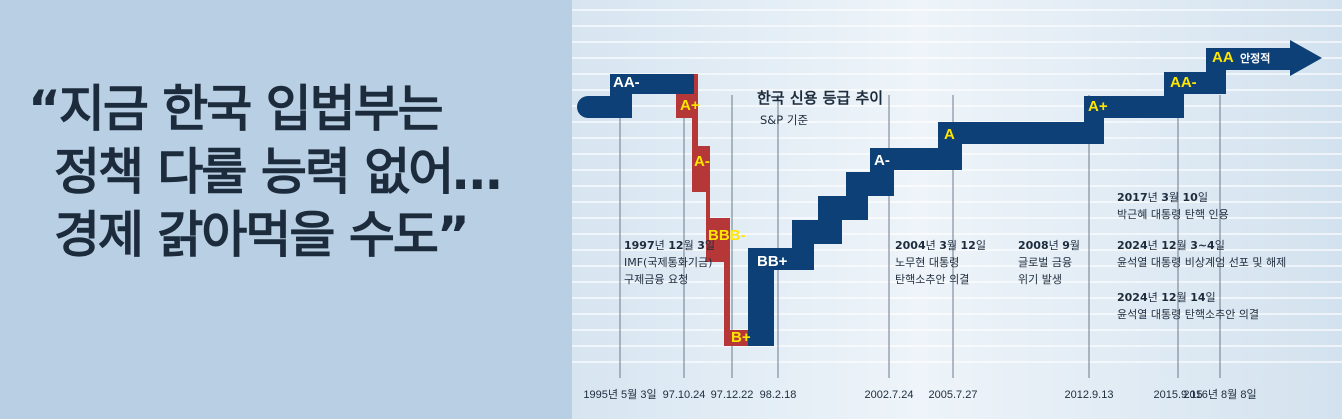 The width and height of the screenshot is (1342, 419). What do you see at coordinates (1255, 58) in the screenshot?
I see `rating-outlook-label: 안정적` at bounding box center [1255, 58].